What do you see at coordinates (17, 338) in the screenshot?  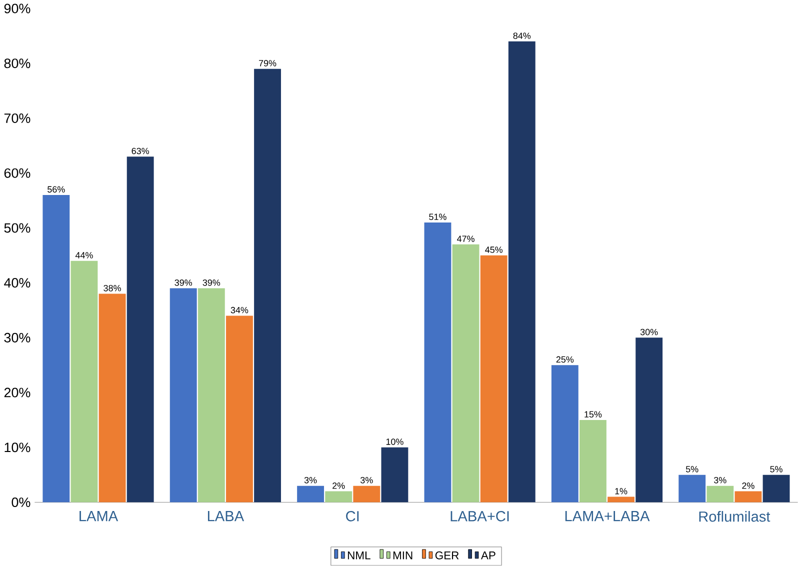 I see `y-tick-label: 30%` at bounding box center [17, 338].